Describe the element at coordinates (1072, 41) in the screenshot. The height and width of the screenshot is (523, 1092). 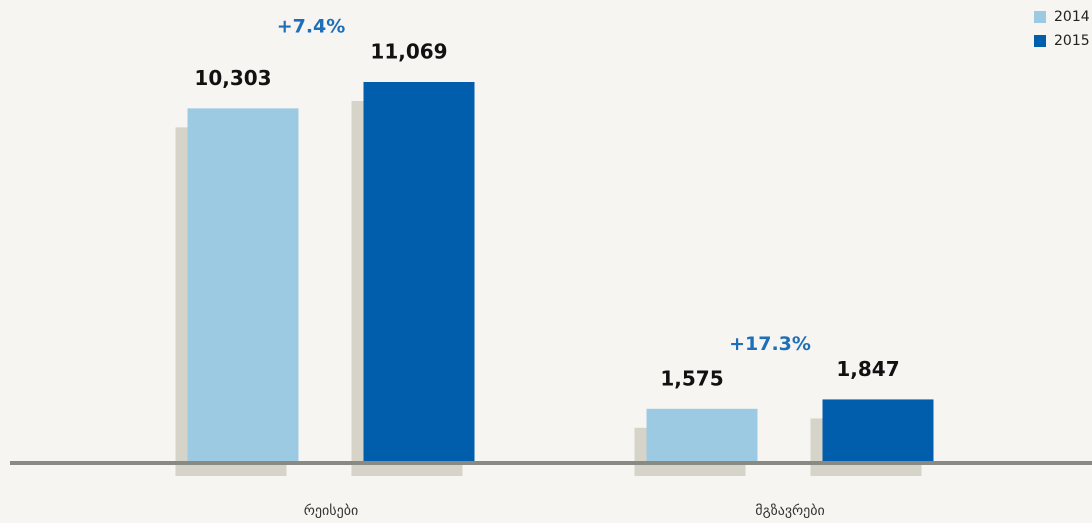
I see `legend-label: 2015` at that location.